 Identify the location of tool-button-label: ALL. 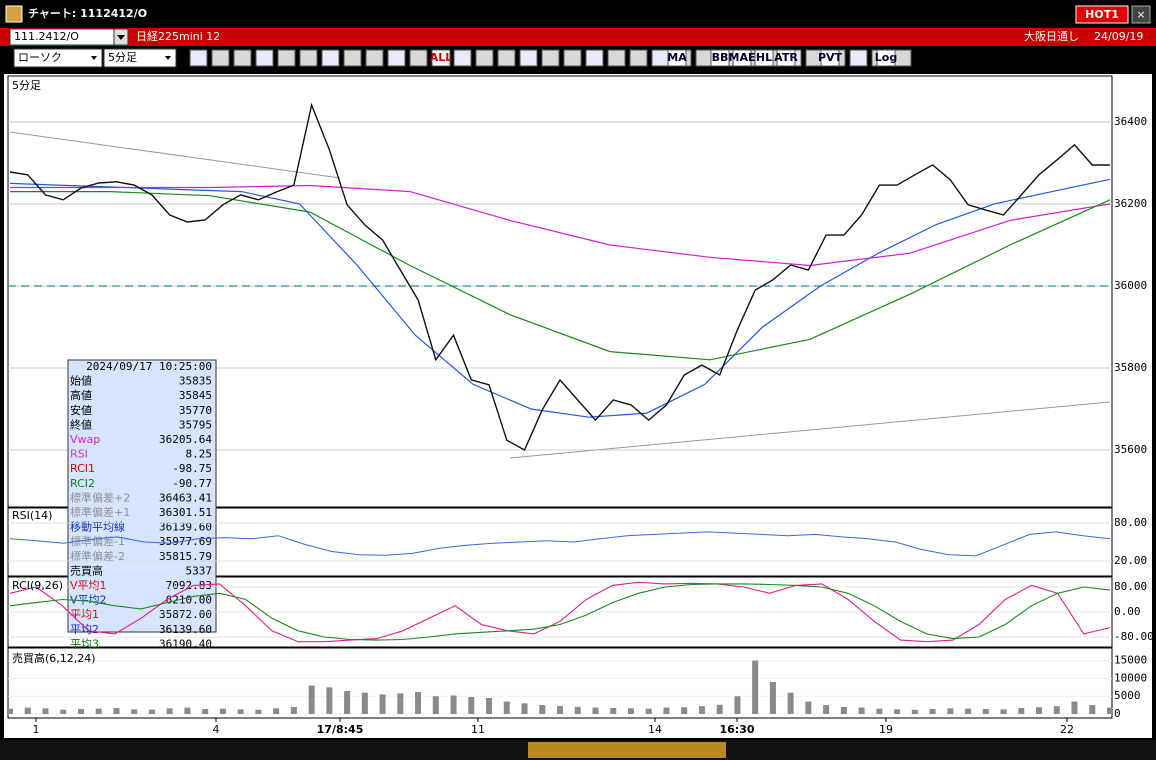
(441, 57).